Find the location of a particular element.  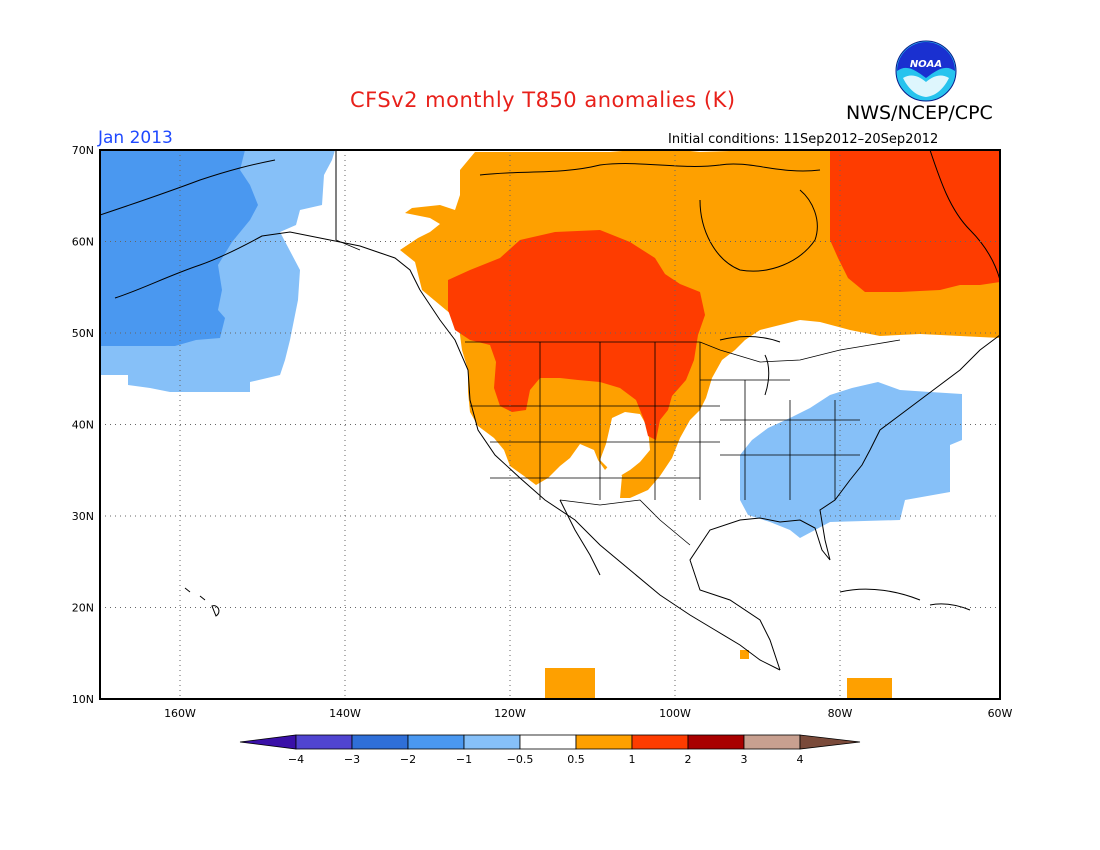

colorbar-end-high is located at coordinates (830, 742).